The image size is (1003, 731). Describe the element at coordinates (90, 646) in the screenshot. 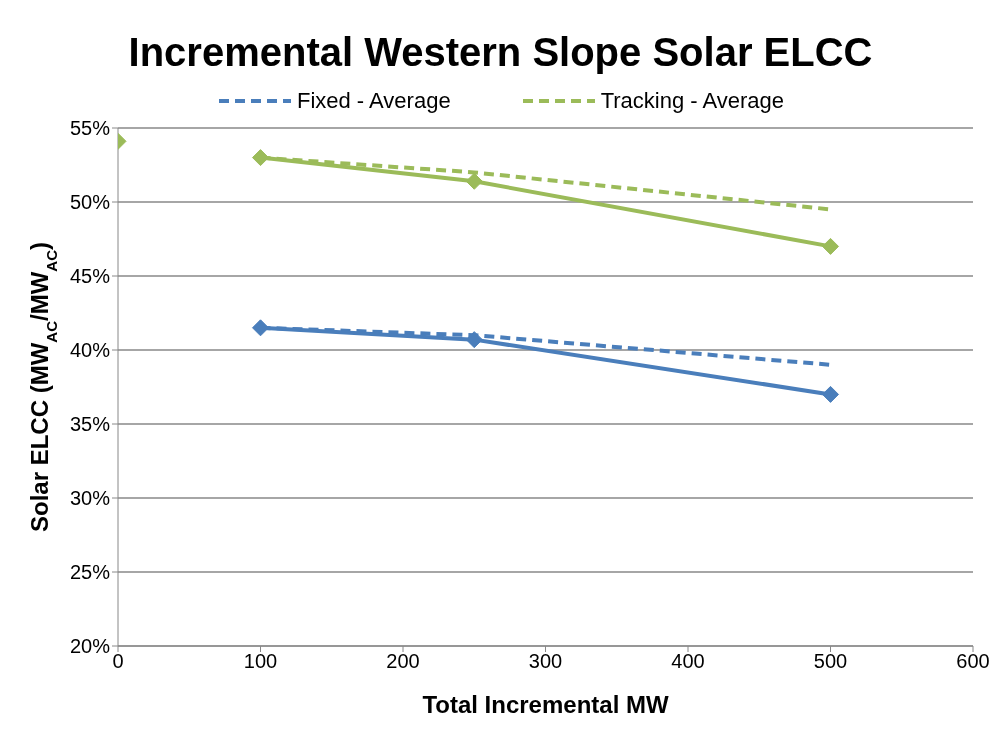

I see `y-tick-label: 20%` at that location.